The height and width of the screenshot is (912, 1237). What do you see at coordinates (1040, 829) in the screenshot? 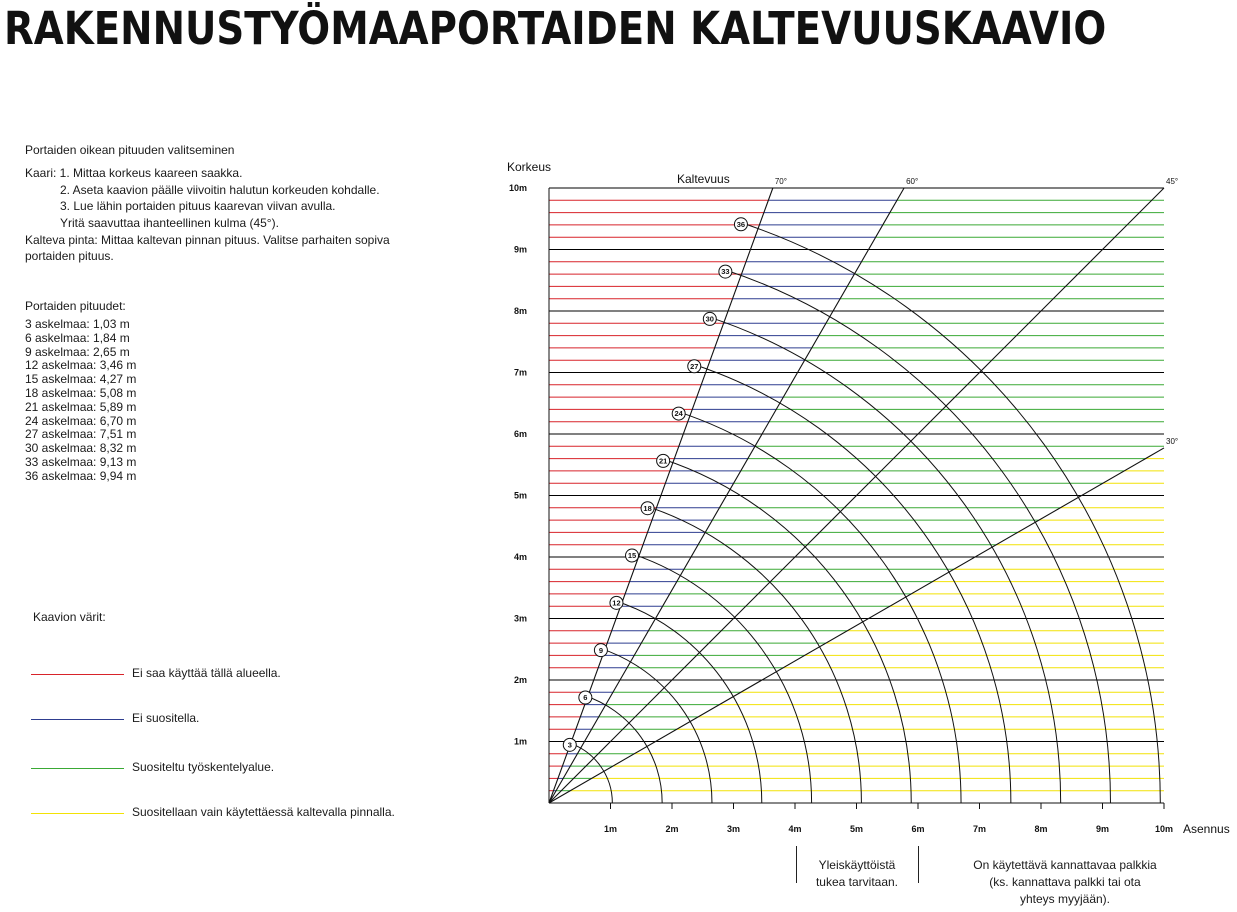
I see `x-tick-label: 8m` at bounding box center [1040, 829].